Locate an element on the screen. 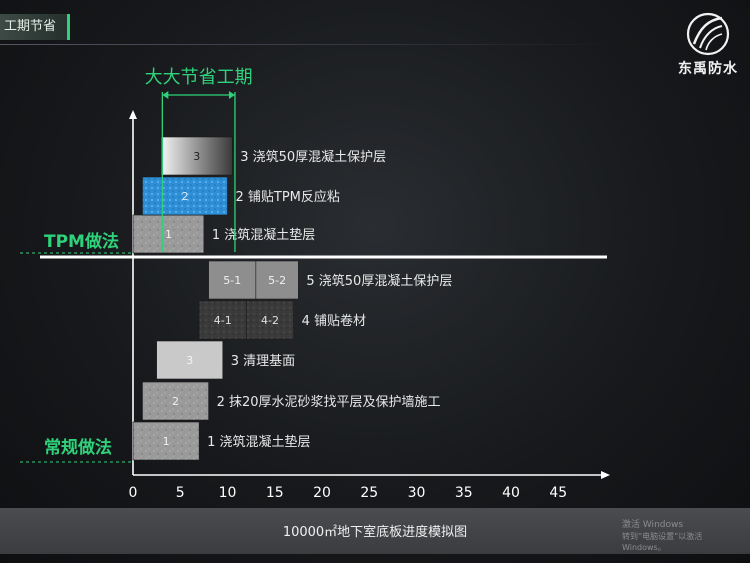  annotation-label: 大大节省工期 is located at coordinates (199, 77).